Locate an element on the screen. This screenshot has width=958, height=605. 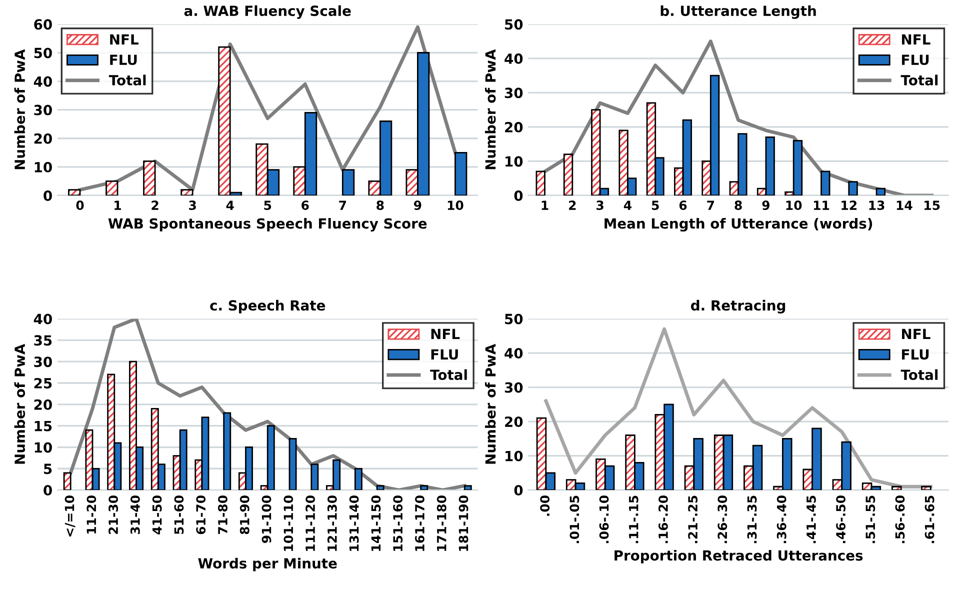
x-tick-label: .41-.45 is located at coordinates (811, 520).